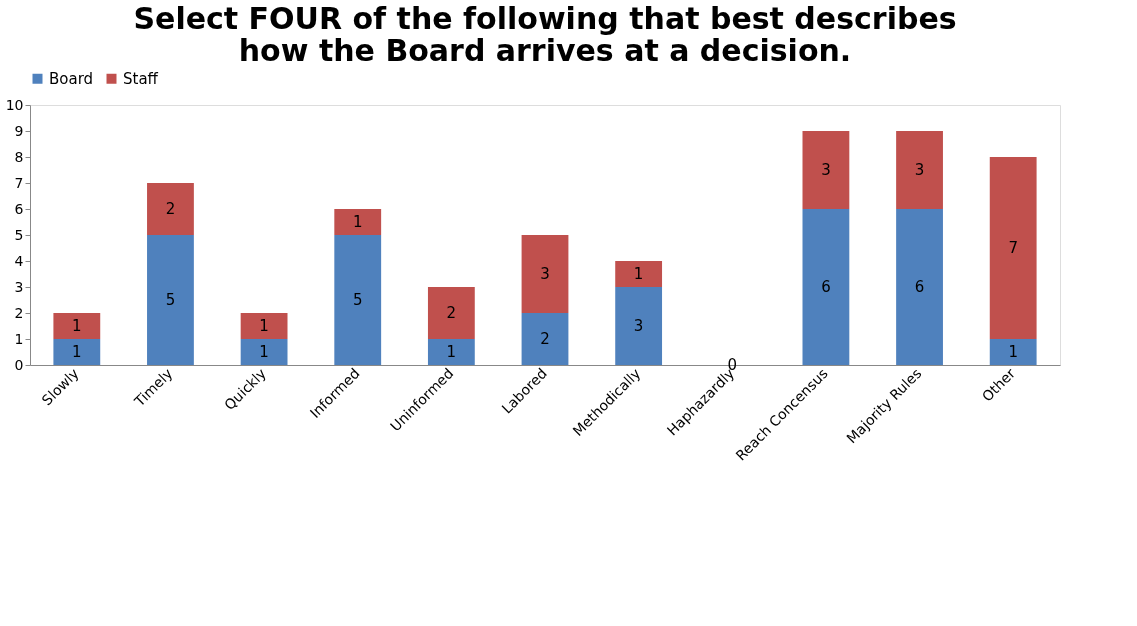 The image size is (1137, 626). What do you see at coordinates (545, 34) in the screenshot?
I see `chart-title: Select FOUR of the following that best describes how the Board arrives at a decision.` at bounding box center [545, 34].